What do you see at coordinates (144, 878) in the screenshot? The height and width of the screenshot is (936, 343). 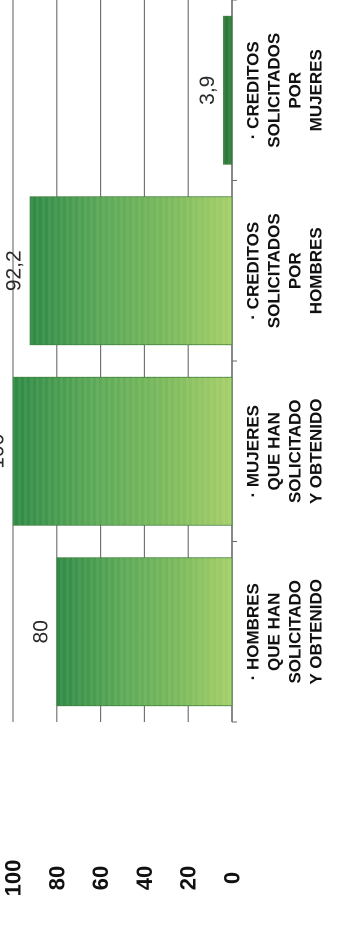 I see `tick-label: 40` at bounding box center [144, 878].